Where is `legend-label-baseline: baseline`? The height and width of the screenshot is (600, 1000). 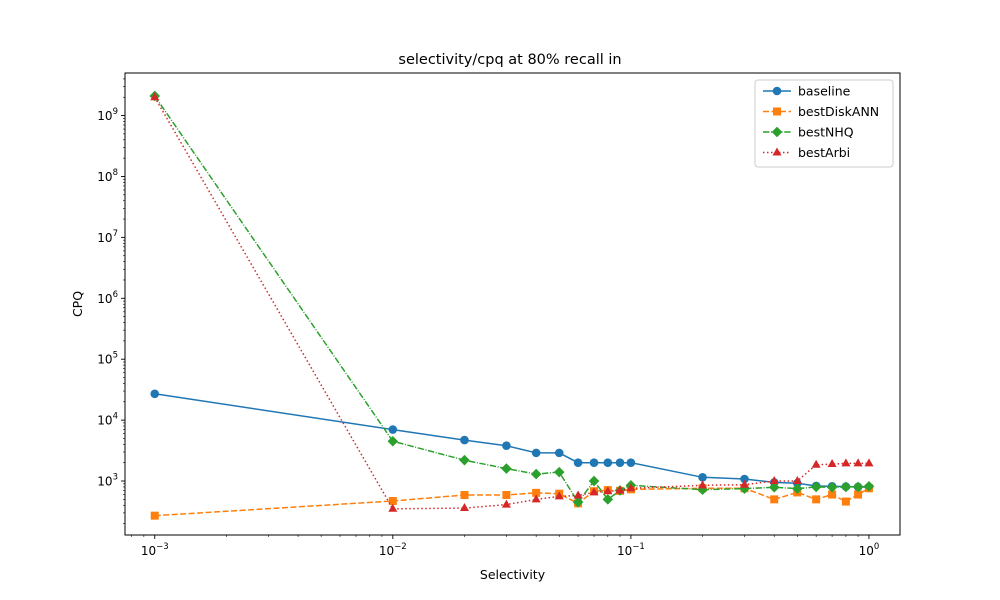 legend-label-baseline: baseline is located at coordinates (824, 91).